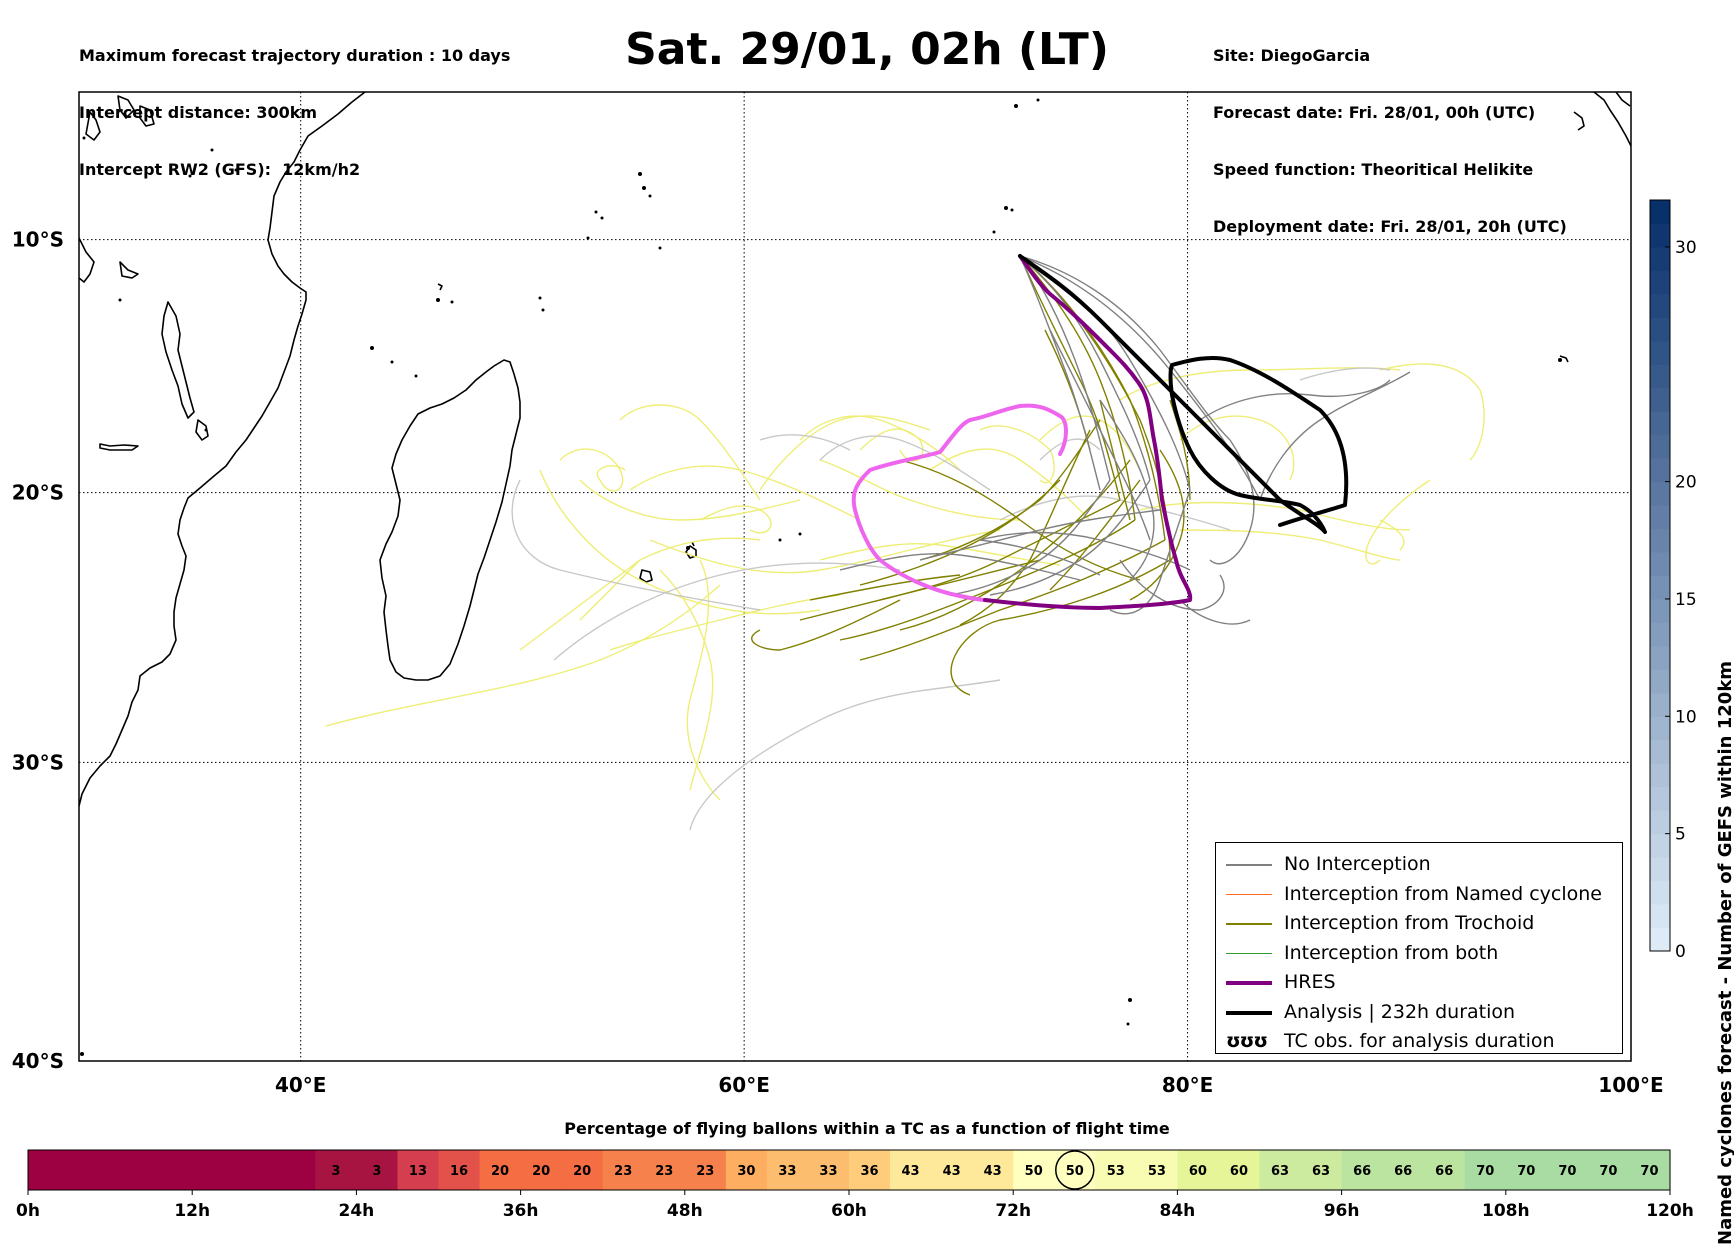  What do you see at coordinates (746, 1171) in the screenshot?
I see `timeline-value: 30` at bounding box center [746, 1171].